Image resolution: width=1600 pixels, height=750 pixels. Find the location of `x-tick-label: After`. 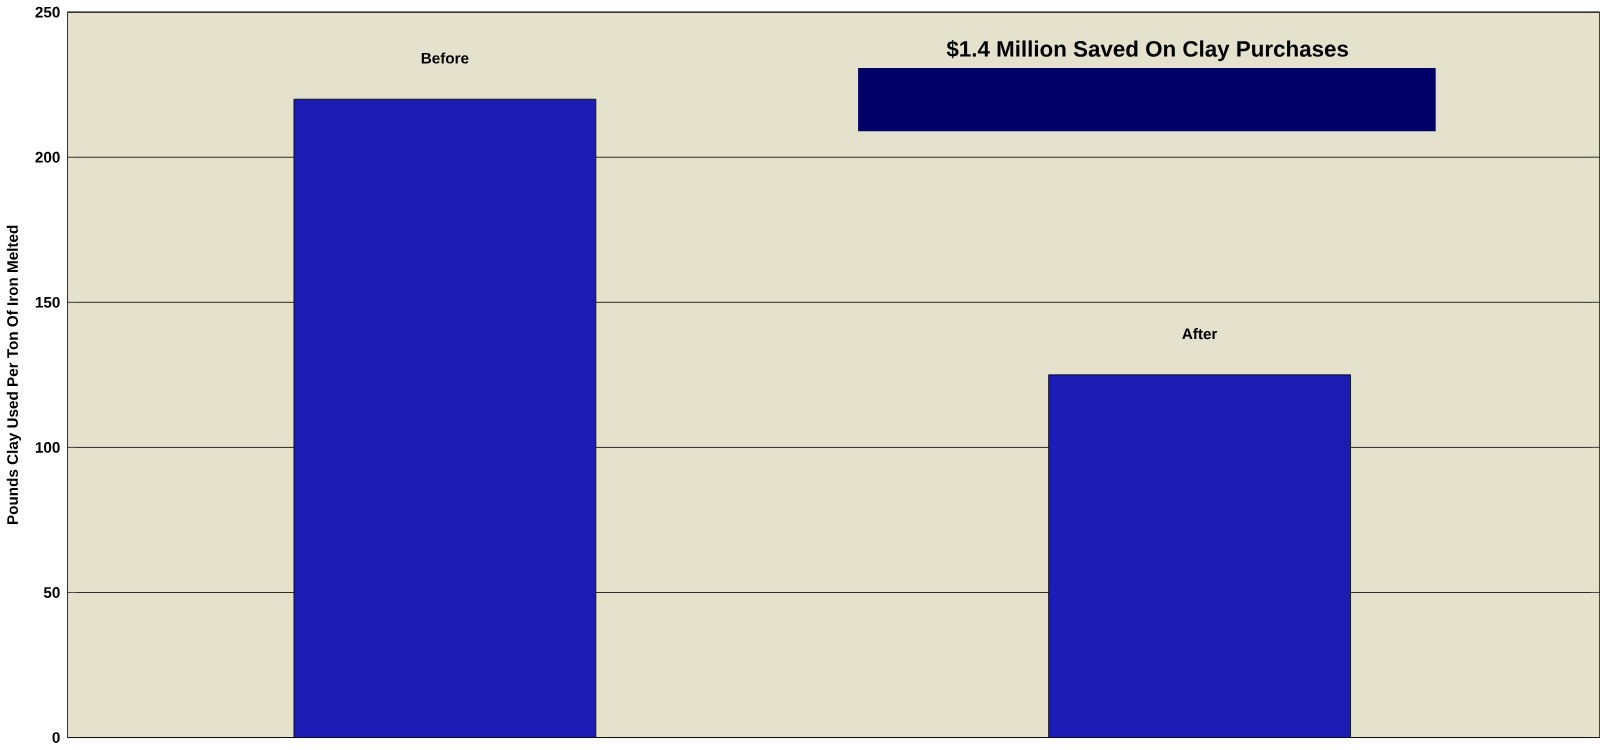

x-tick-label: After is located at coordinates (1200, 334).